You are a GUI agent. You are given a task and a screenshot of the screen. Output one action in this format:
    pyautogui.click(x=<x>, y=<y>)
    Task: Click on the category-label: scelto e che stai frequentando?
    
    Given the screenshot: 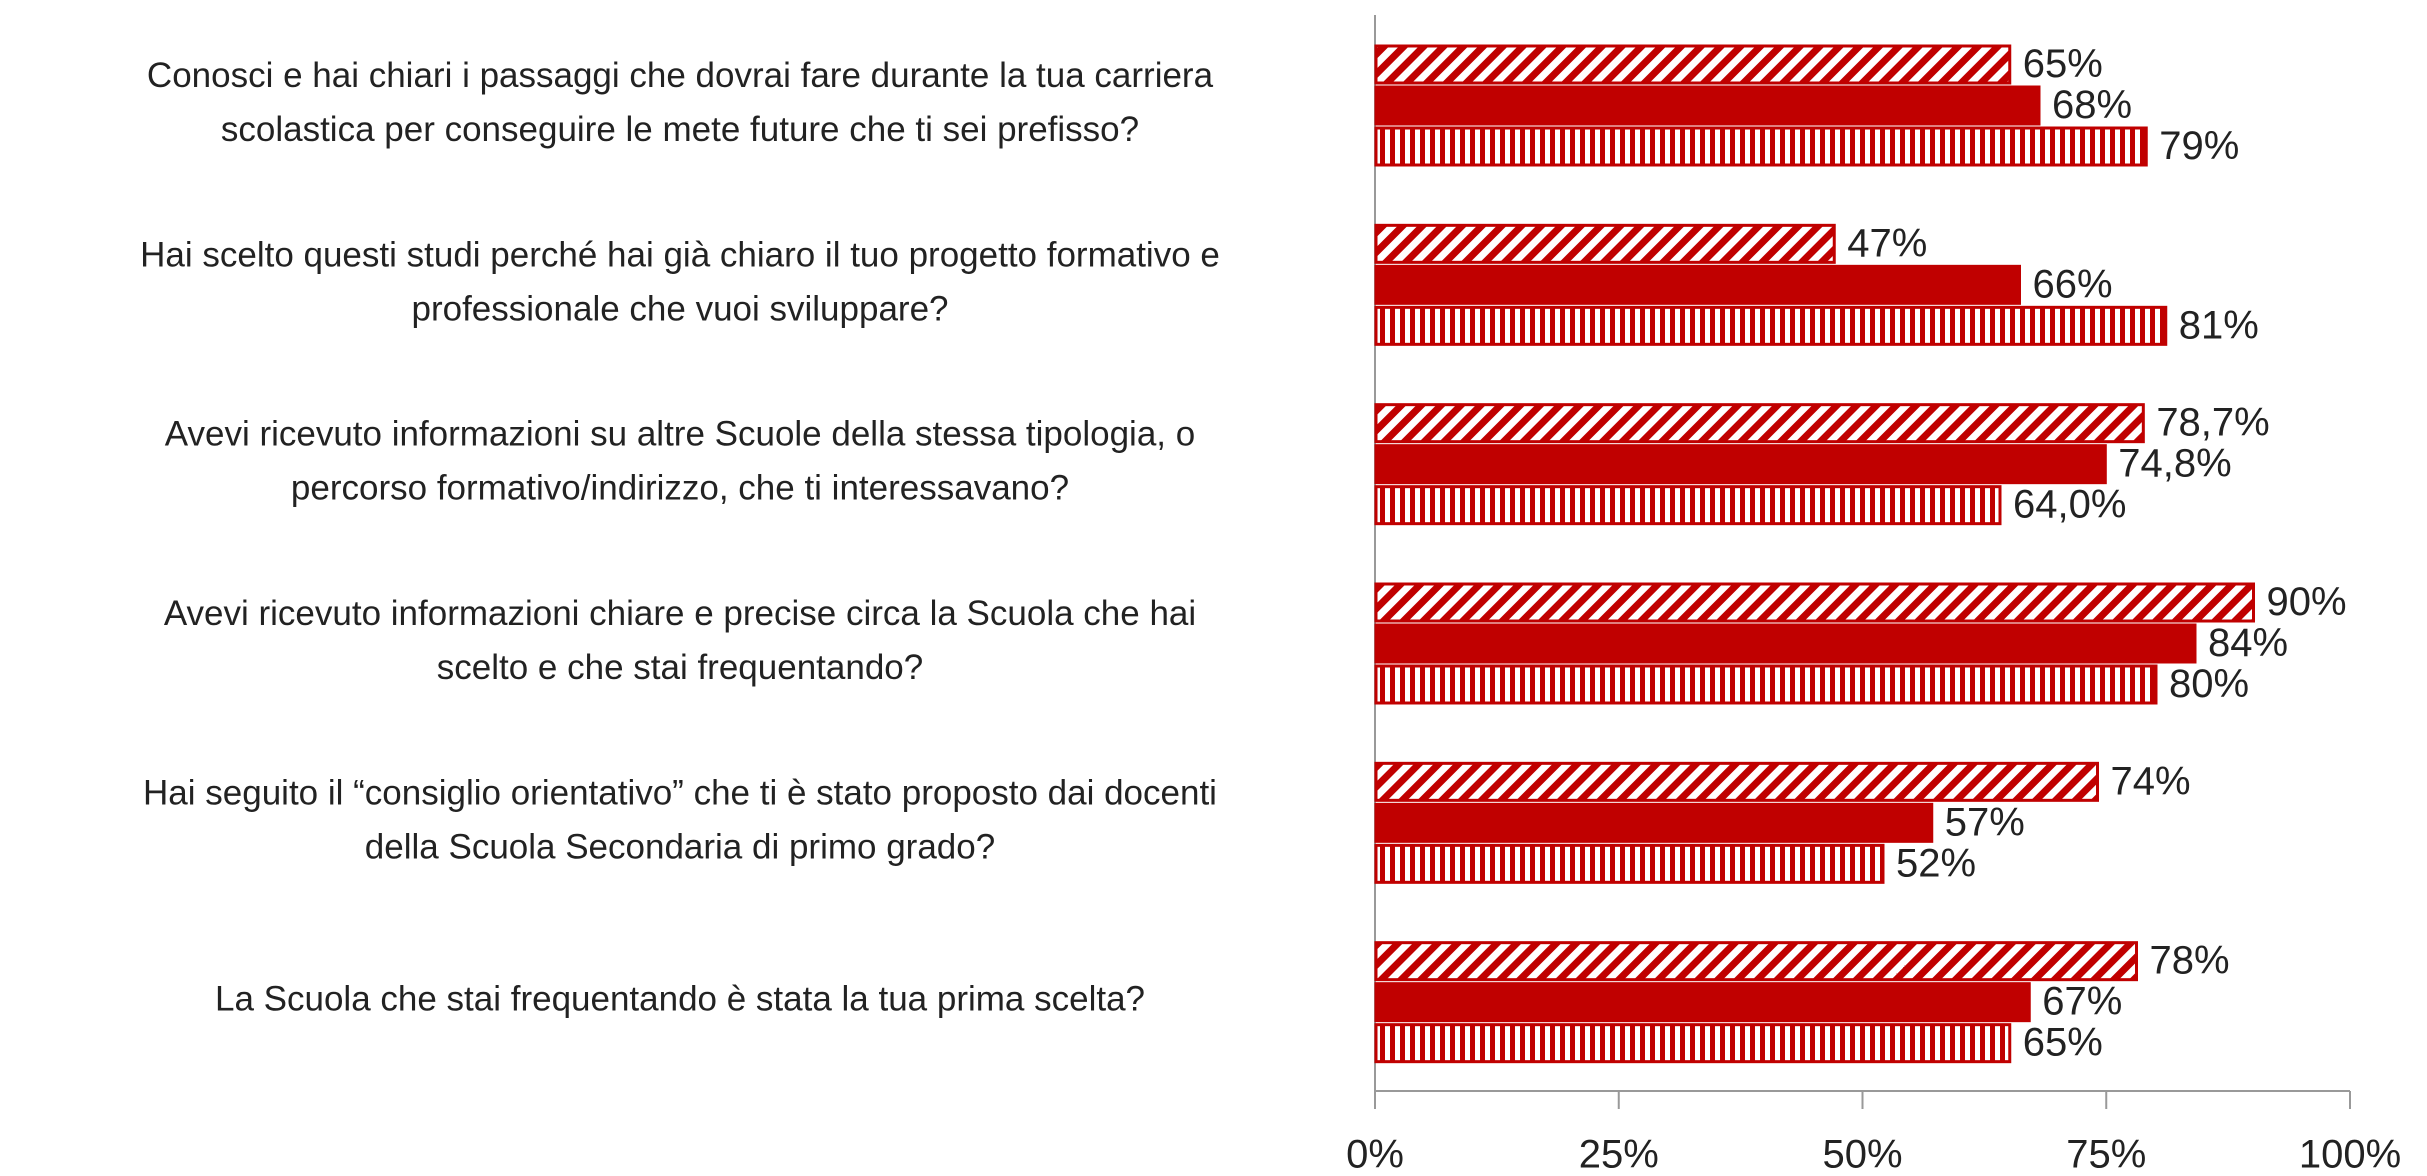 What is the action you would take?
    pyautogui.click(x=680, y=667)
    